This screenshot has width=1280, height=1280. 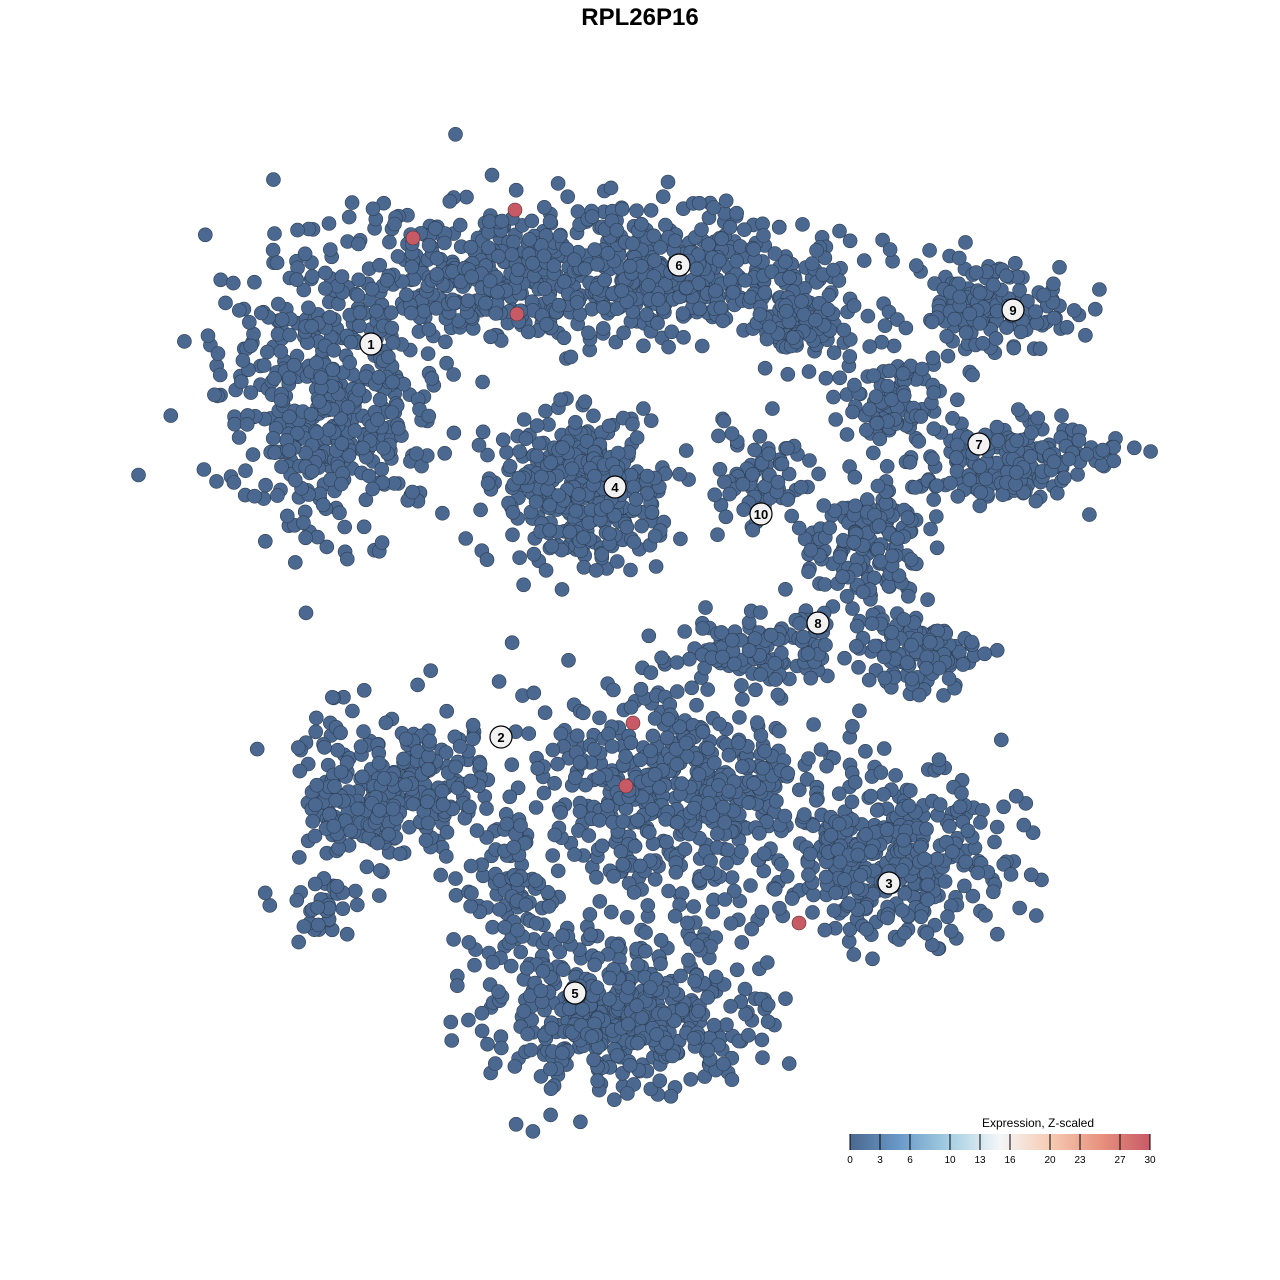 I want to click on cluster-label-2: 2, so click(x=501, y=737).